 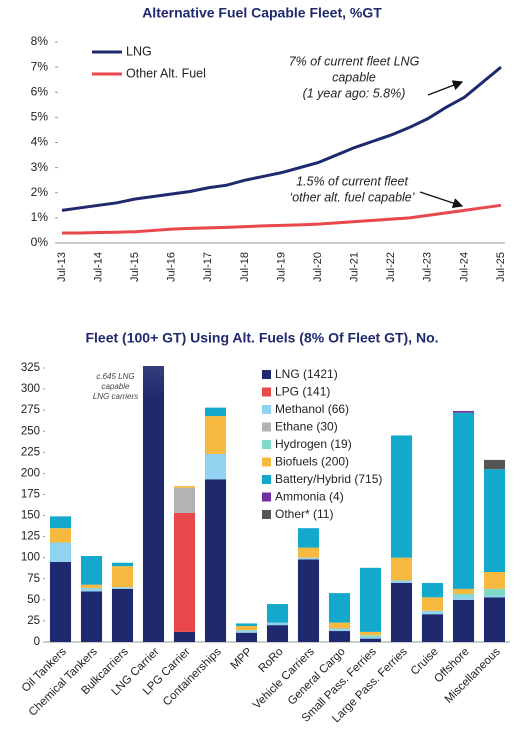 I want to click on y-tick-label: 8%, so click(x=40, y=41).